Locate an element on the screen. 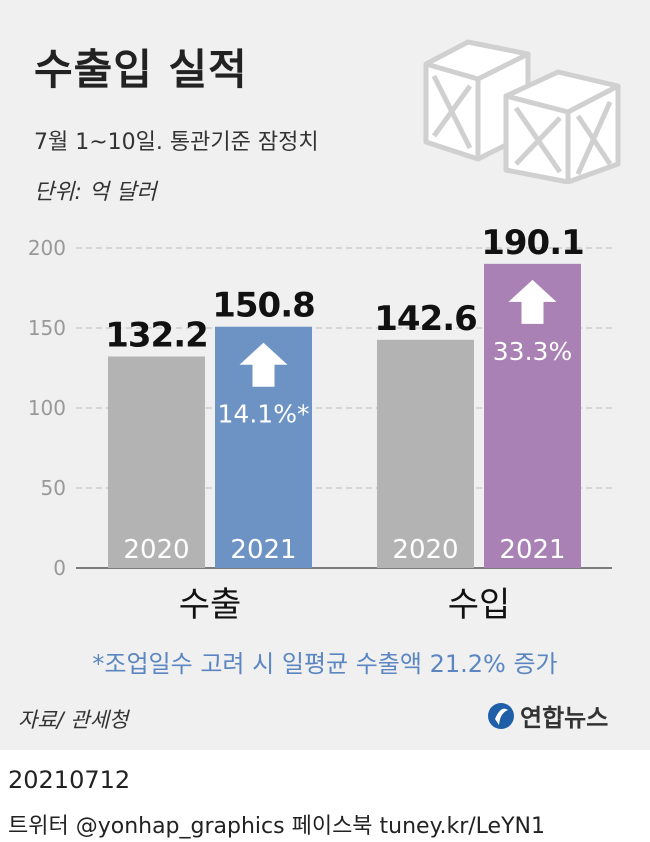  unit-label: 단위: 억 달러 is located at coordinates (95, 192).